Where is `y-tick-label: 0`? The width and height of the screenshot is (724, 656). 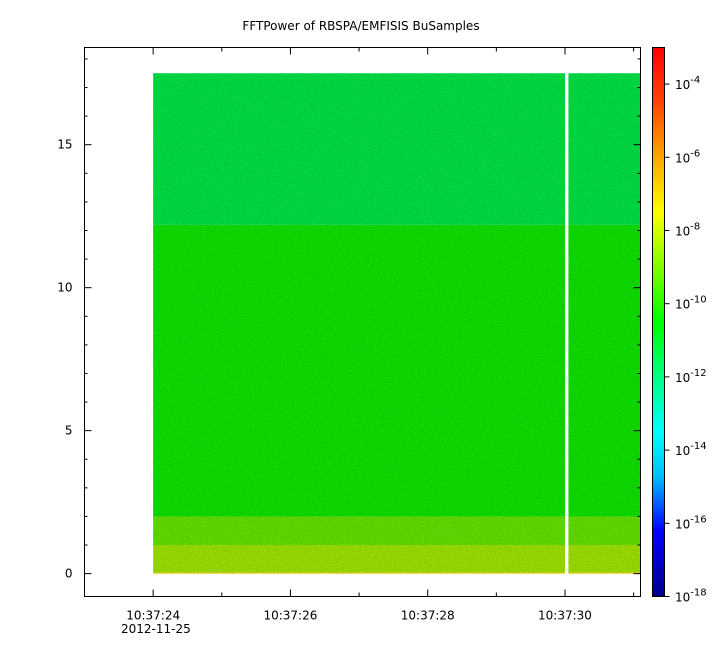 y-tick-label: 0 is located at coordinates (69, 574).